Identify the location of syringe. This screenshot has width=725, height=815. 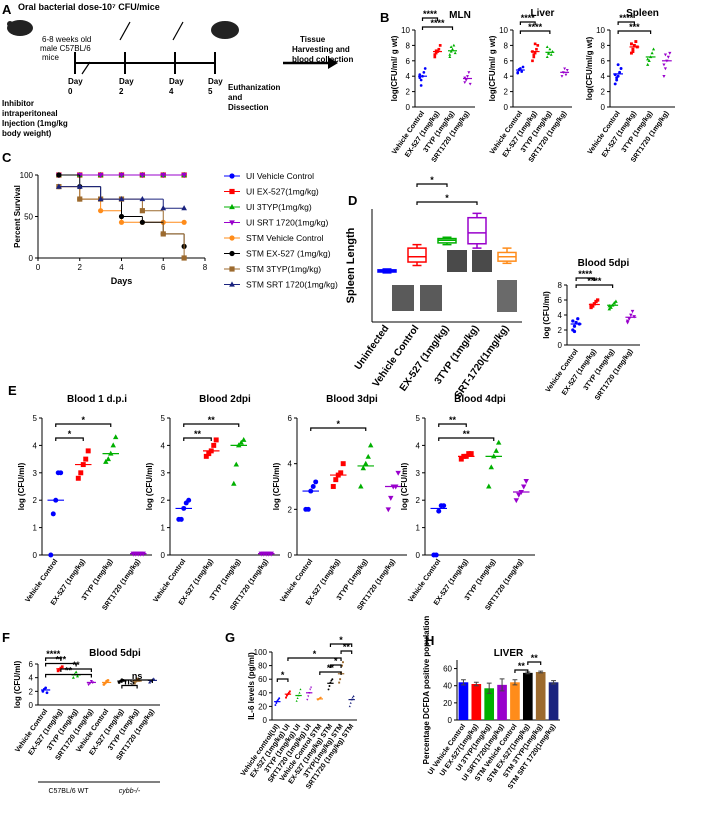
(125, 31).